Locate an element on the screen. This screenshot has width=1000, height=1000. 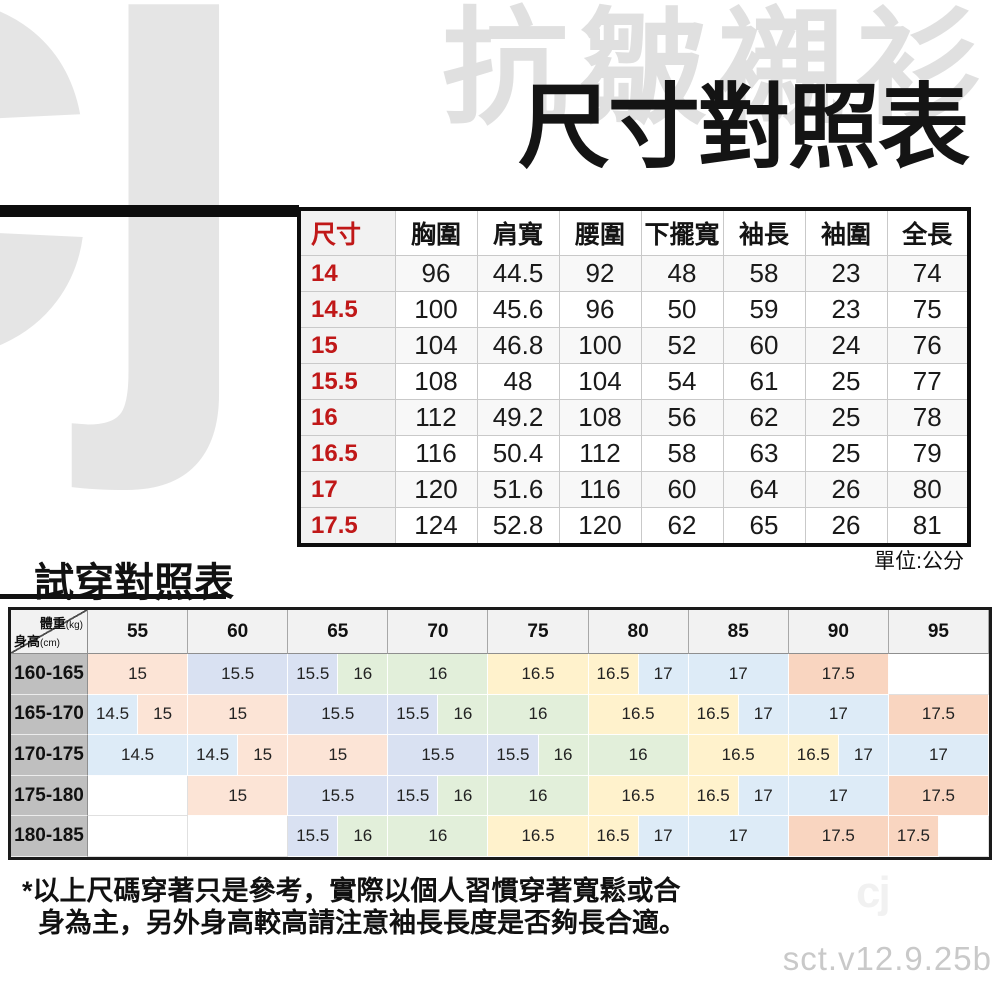
measure-value: 124 is located at coordinates (436, 526).